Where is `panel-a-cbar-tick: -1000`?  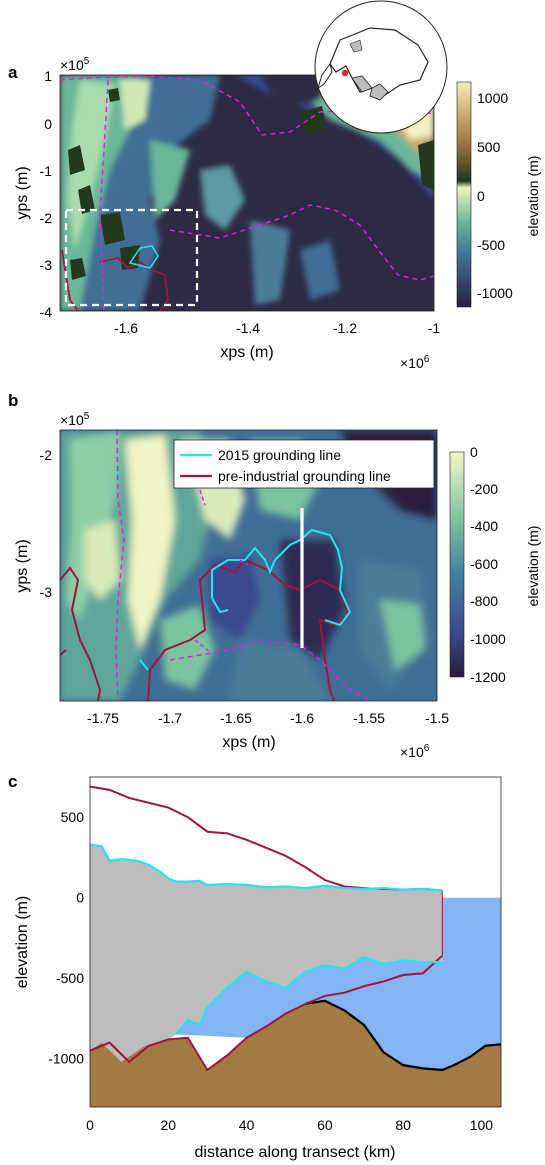
panel-a-cbar-tick: -1000 is located at coordinates (495, 293).